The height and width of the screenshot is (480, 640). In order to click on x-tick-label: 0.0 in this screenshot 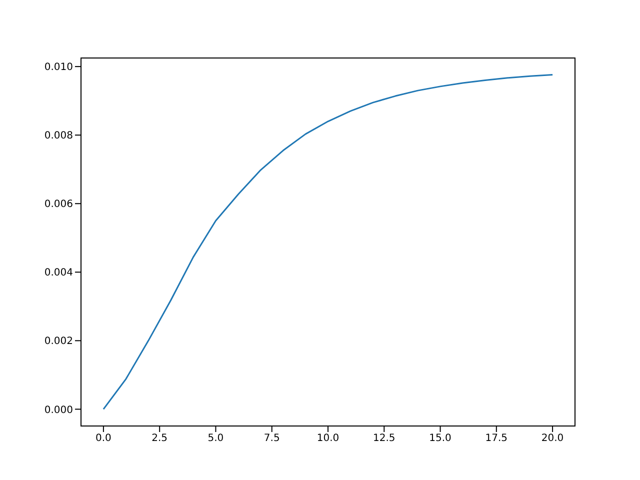, I will do `click(104, 438)`.